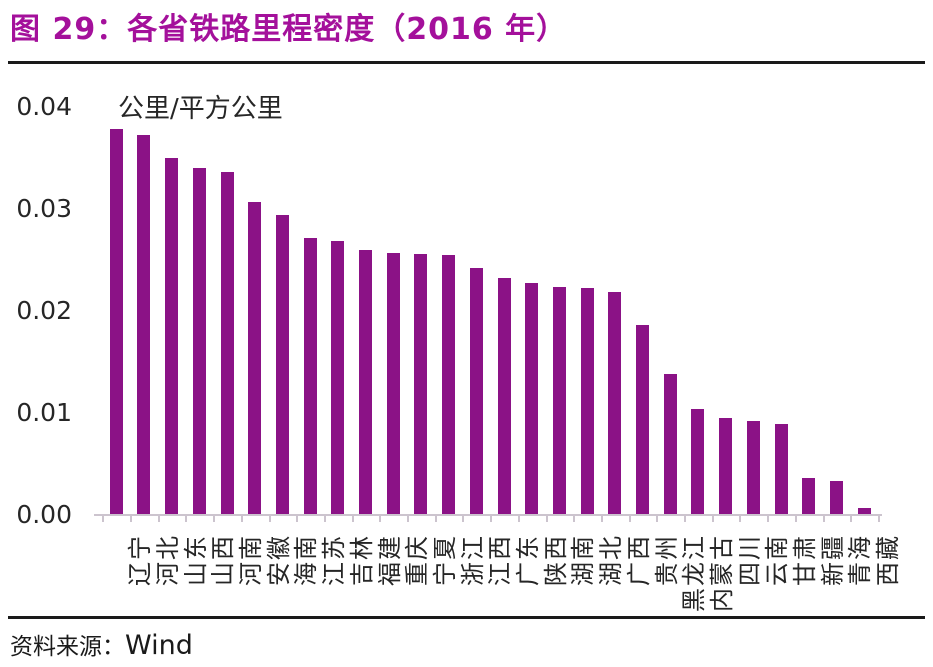  I want to click on unit-label: 公里/平方公里, so click(200, 109).